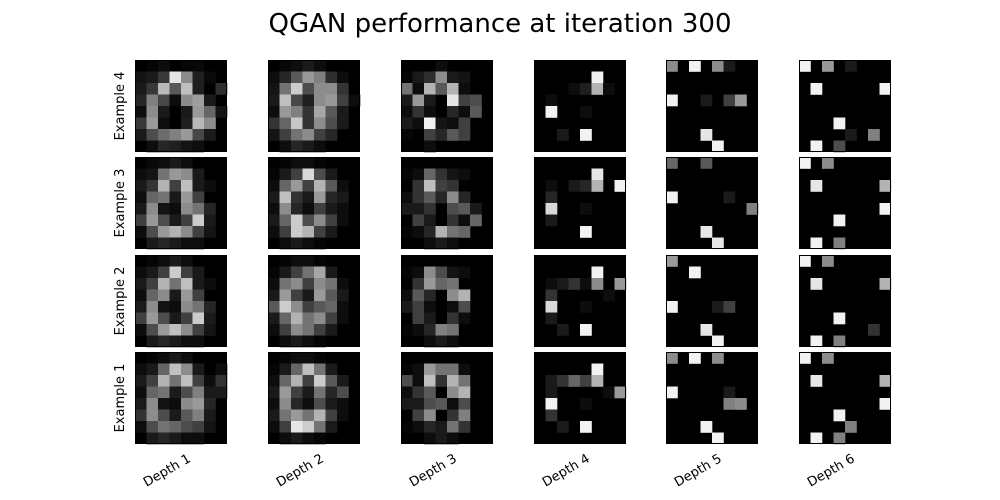 The width and height of the screenshot is (1000, 500). What do you see at coordinates (120, 252) in the screenshot?
I see `row-labels: Example 4 Example 3 Example 2 Example 1` at bounding box center [120, 252].